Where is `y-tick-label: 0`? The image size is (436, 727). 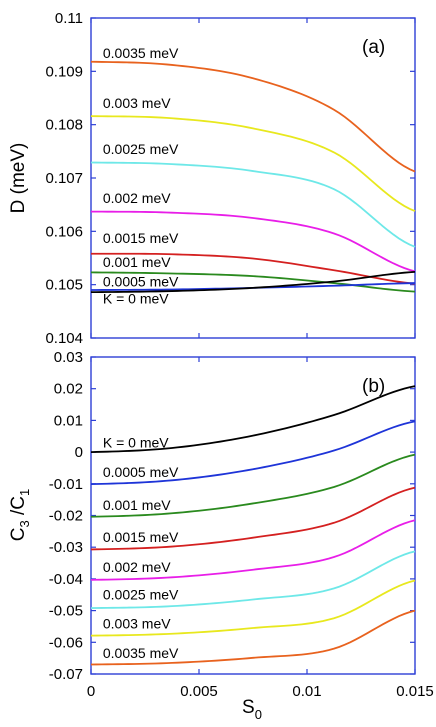
y-tick-label: 0 is located at coordinates (79, 452).